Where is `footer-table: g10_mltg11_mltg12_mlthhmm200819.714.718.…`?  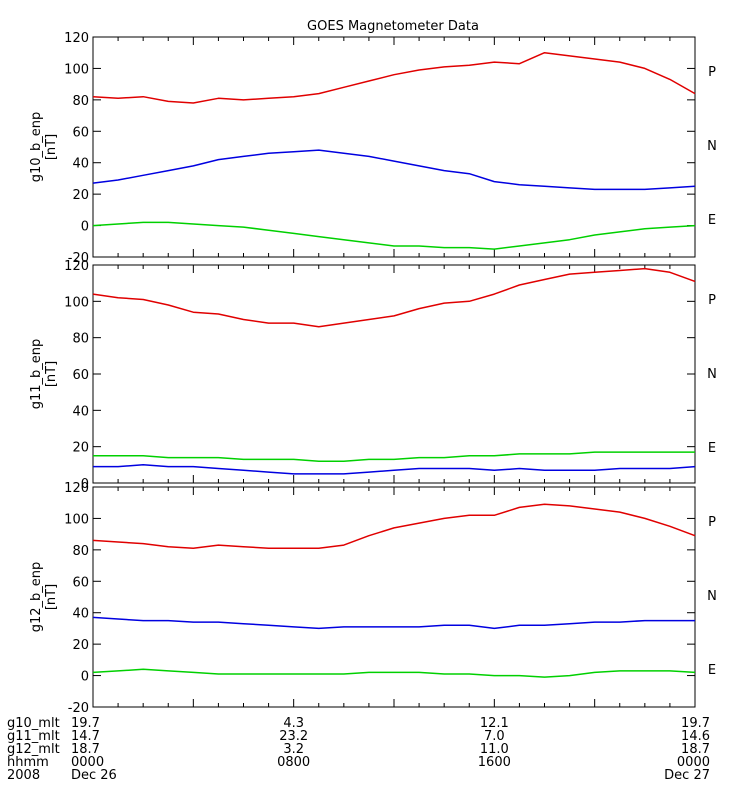 footer-table: g10_mltg11_mltg12_mlthhmm200819.714.718.… is located at coordinates (358, 749).